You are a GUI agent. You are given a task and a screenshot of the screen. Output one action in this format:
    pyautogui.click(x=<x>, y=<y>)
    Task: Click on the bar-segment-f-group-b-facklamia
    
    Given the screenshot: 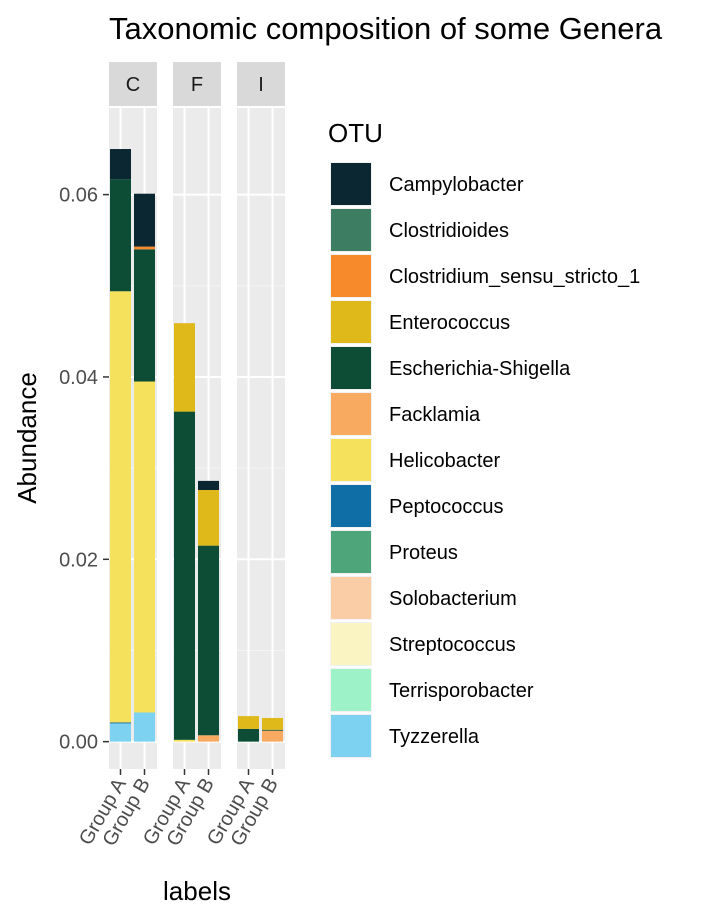 What is the action you would take?
    pyautogui.click(x=208, y=738)
    